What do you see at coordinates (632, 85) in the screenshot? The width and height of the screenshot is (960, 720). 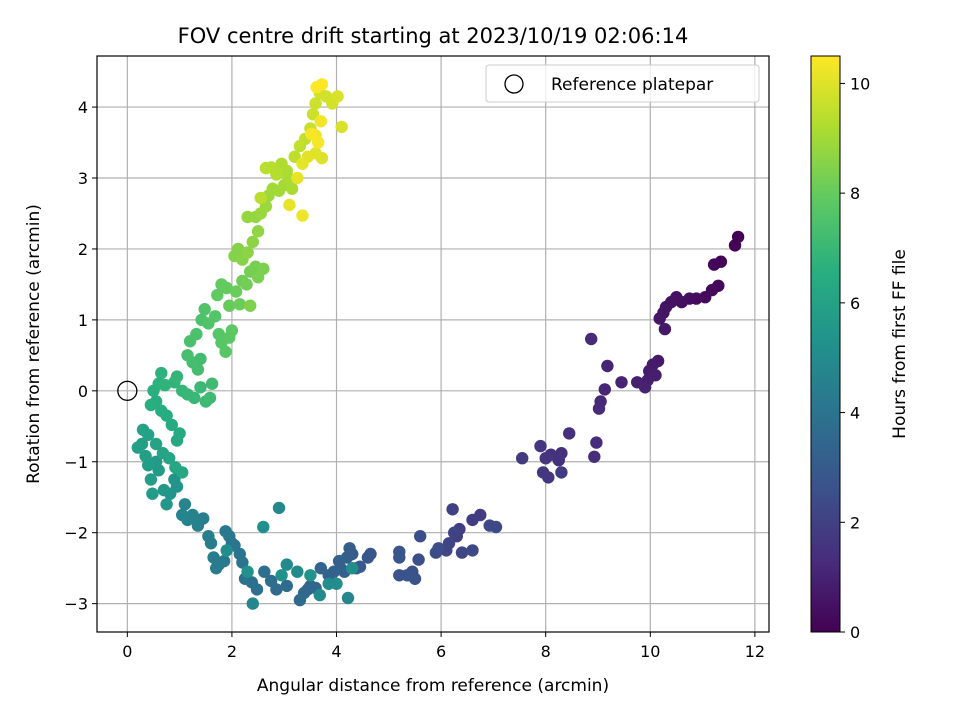 I see `legend-entry-reference: Reference platepar` at bounding box center [632, 85].